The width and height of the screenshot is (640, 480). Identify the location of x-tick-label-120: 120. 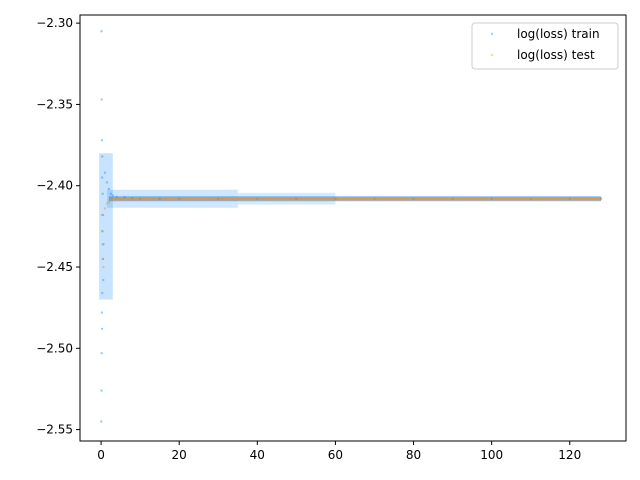
(569, 455).